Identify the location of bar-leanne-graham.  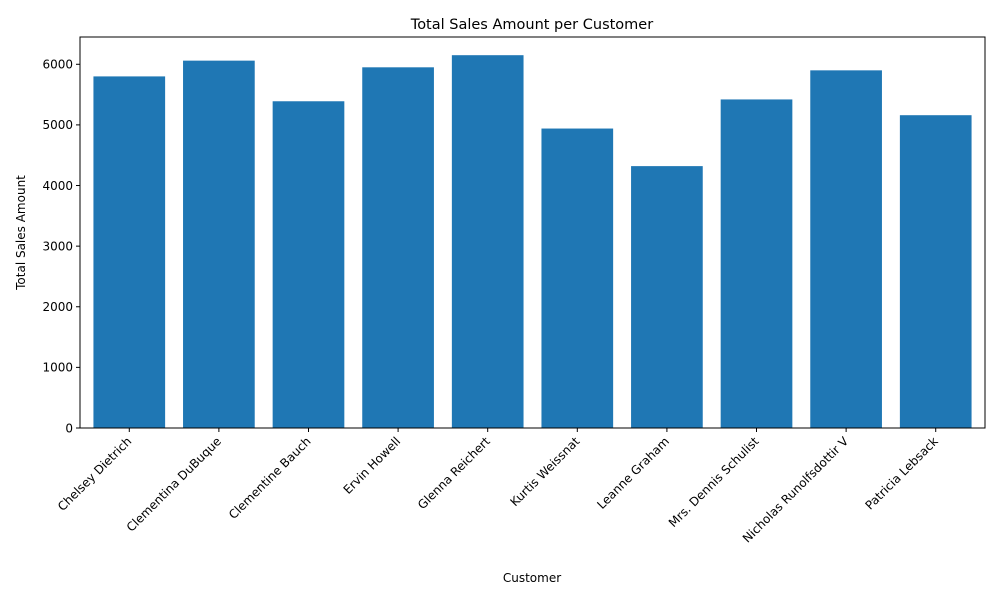
(667, 297).